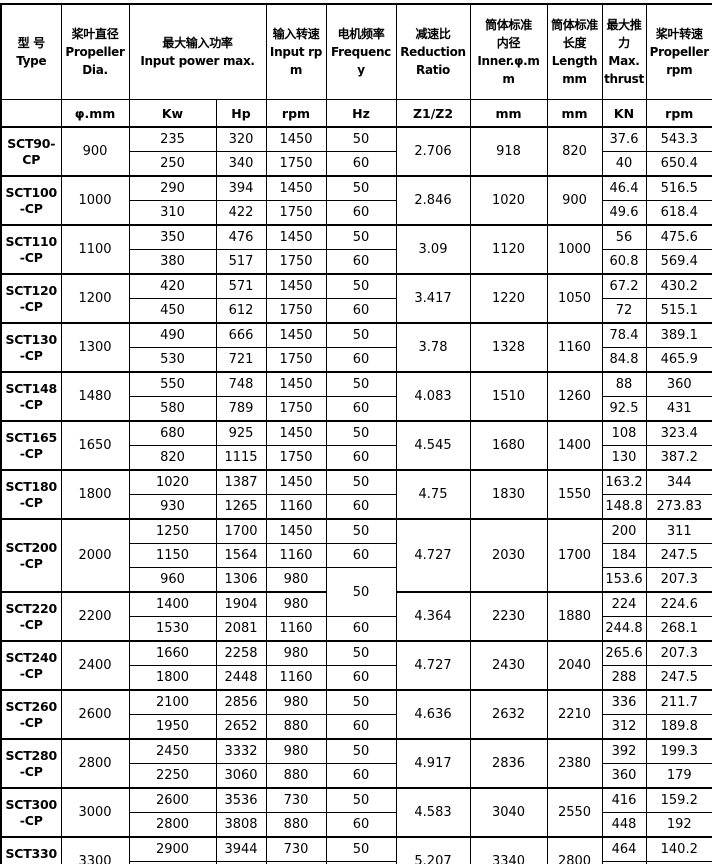 The image size is (712, 864). Describe the element at coordinates (31, 51) in the screenshot. I see `header-cell-0: 型 号 Type` at that location.